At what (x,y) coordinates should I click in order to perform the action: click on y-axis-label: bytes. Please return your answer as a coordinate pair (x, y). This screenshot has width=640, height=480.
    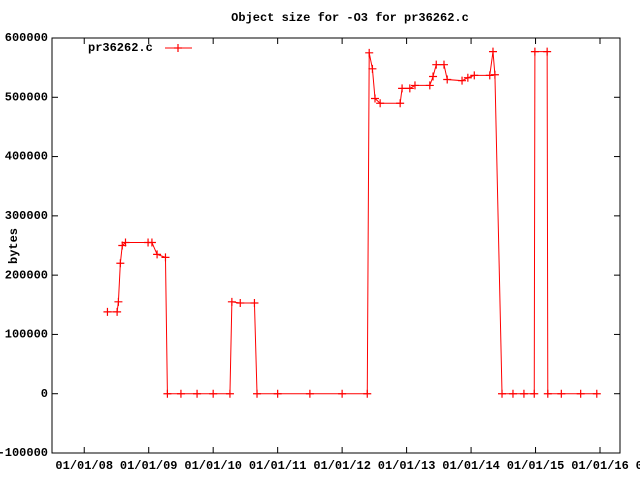
    Looking at the image, I should click on (14, 246).